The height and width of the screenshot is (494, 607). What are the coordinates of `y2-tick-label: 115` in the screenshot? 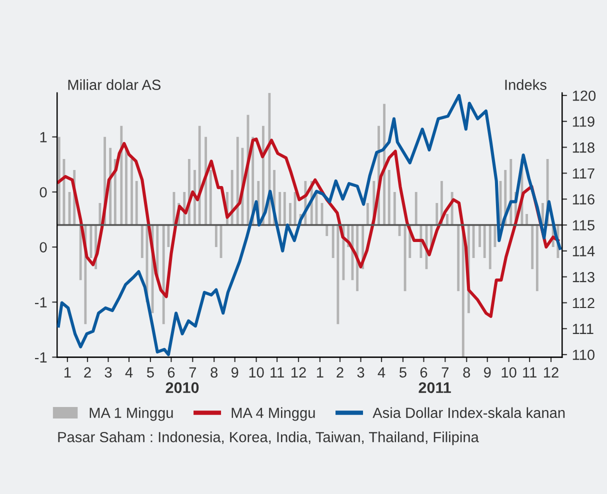 It's located at (583, 225).